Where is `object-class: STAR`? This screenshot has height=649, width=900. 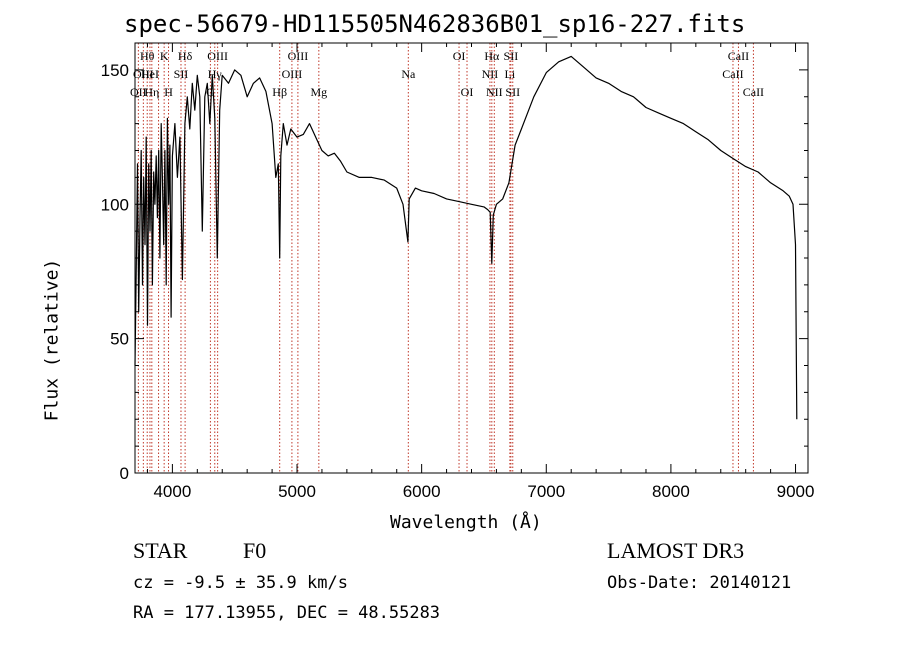
object-class: STAR is located at coordinates (160, 550).